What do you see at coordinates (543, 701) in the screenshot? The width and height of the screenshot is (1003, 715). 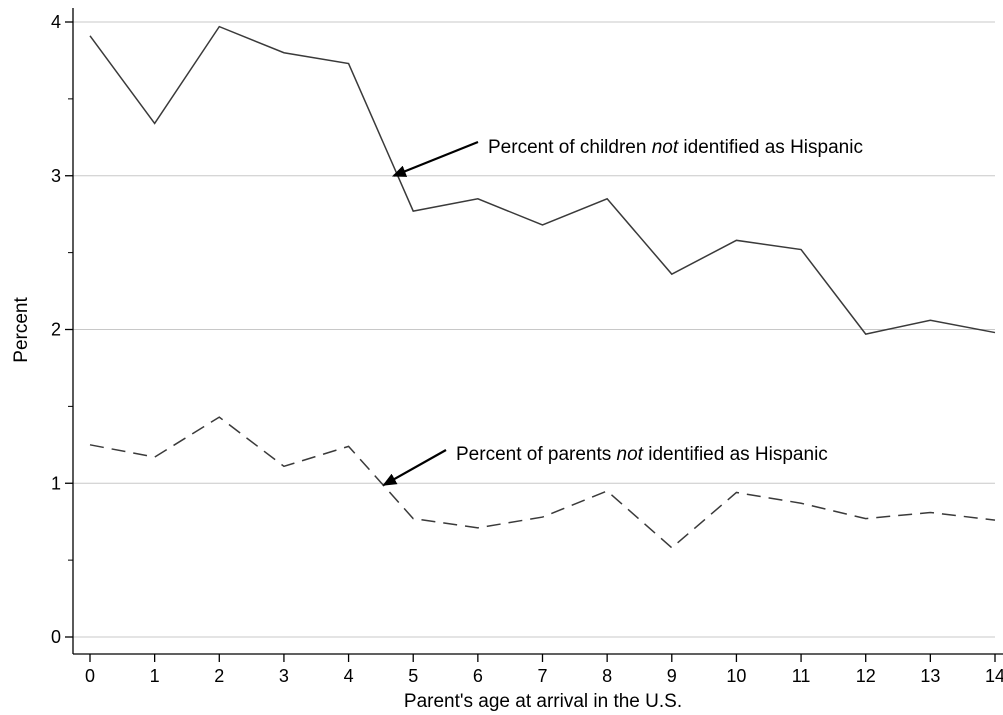 I see `x-axis-label: Parent's age at arrival in the U.S.` at bounding box center [543, 701].